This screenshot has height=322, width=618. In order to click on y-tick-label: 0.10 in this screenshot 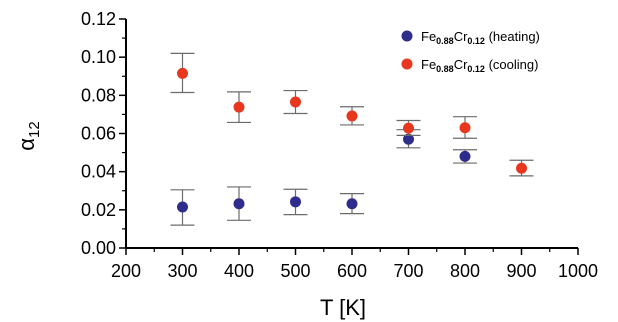, I will do `click(98, 57)`.